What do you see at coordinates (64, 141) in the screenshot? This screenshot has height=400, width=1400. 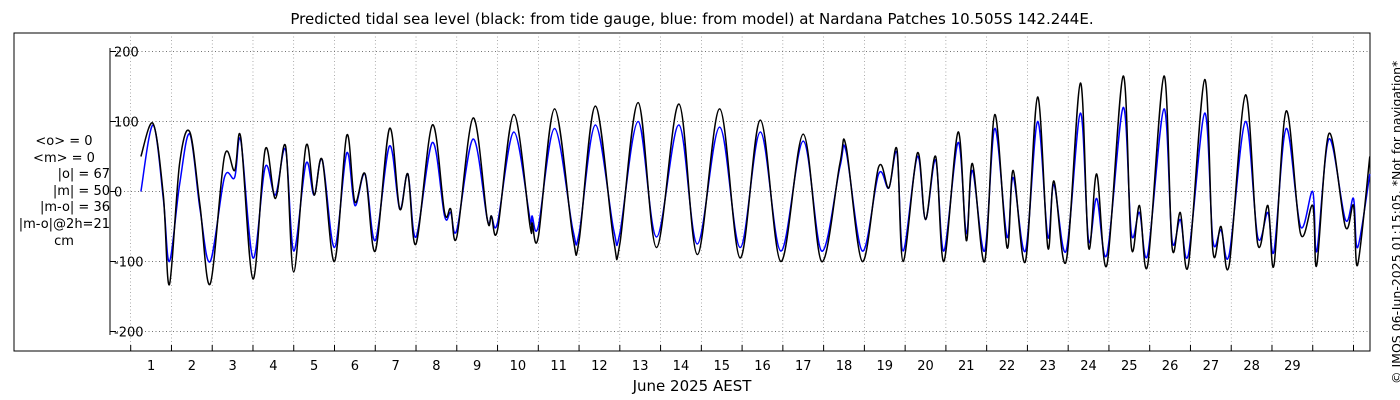 I see `stat-line: <o> = 0` at bounding box center [64, 141].